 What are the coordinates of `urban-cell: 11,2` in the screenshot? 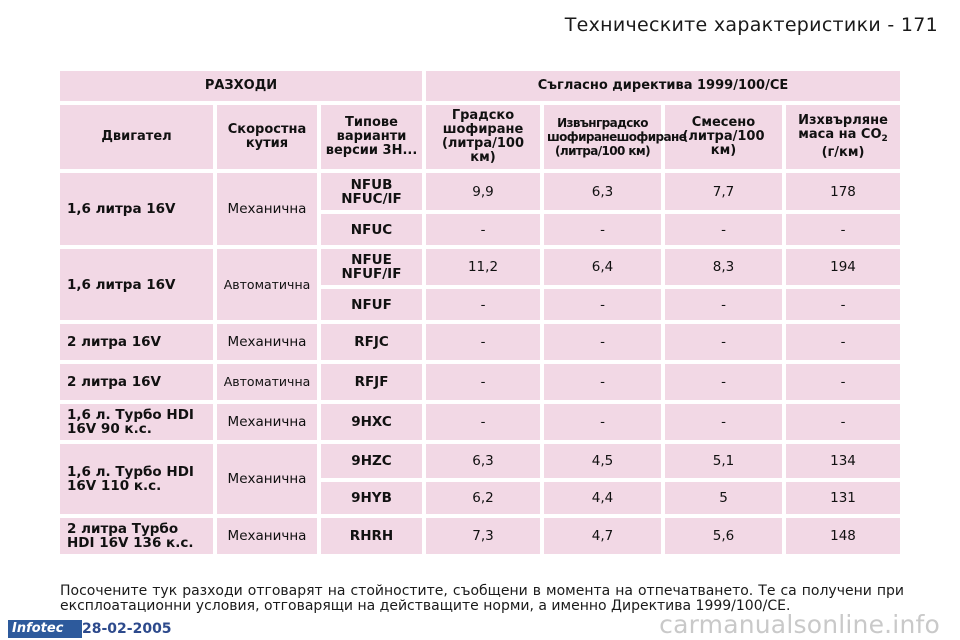 It's located at (483, 267).